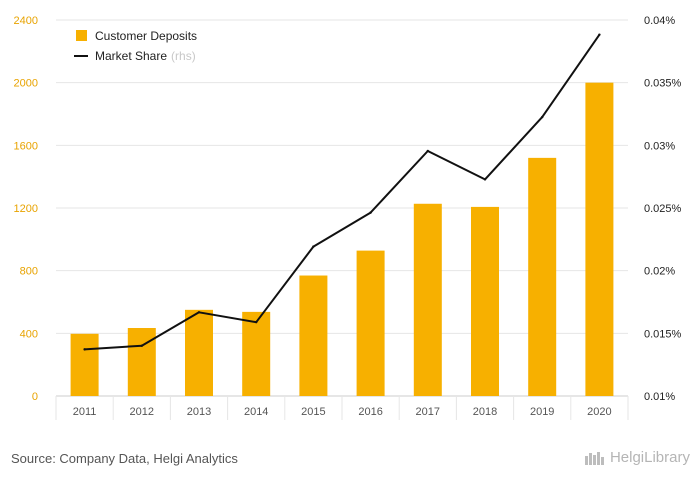 Image resolution: width=700 pixels, height=483 pixels. Describe the element at coordinates (256, 412) in the screenshot. I see `x-tick-label: 2014` at that location.